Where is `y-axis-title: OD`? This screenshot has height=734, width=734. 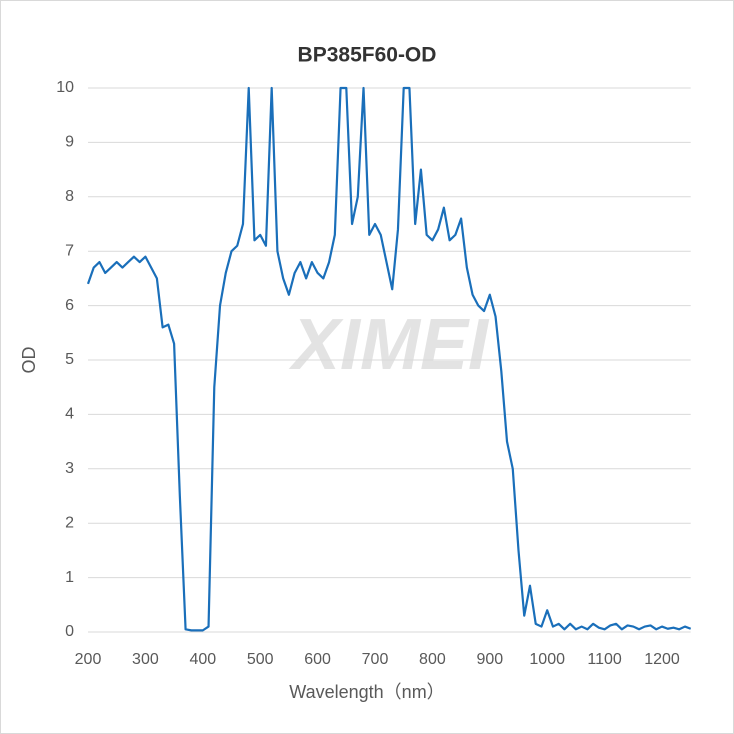 y-axis-title: OD is located at coordinates (29, 359).